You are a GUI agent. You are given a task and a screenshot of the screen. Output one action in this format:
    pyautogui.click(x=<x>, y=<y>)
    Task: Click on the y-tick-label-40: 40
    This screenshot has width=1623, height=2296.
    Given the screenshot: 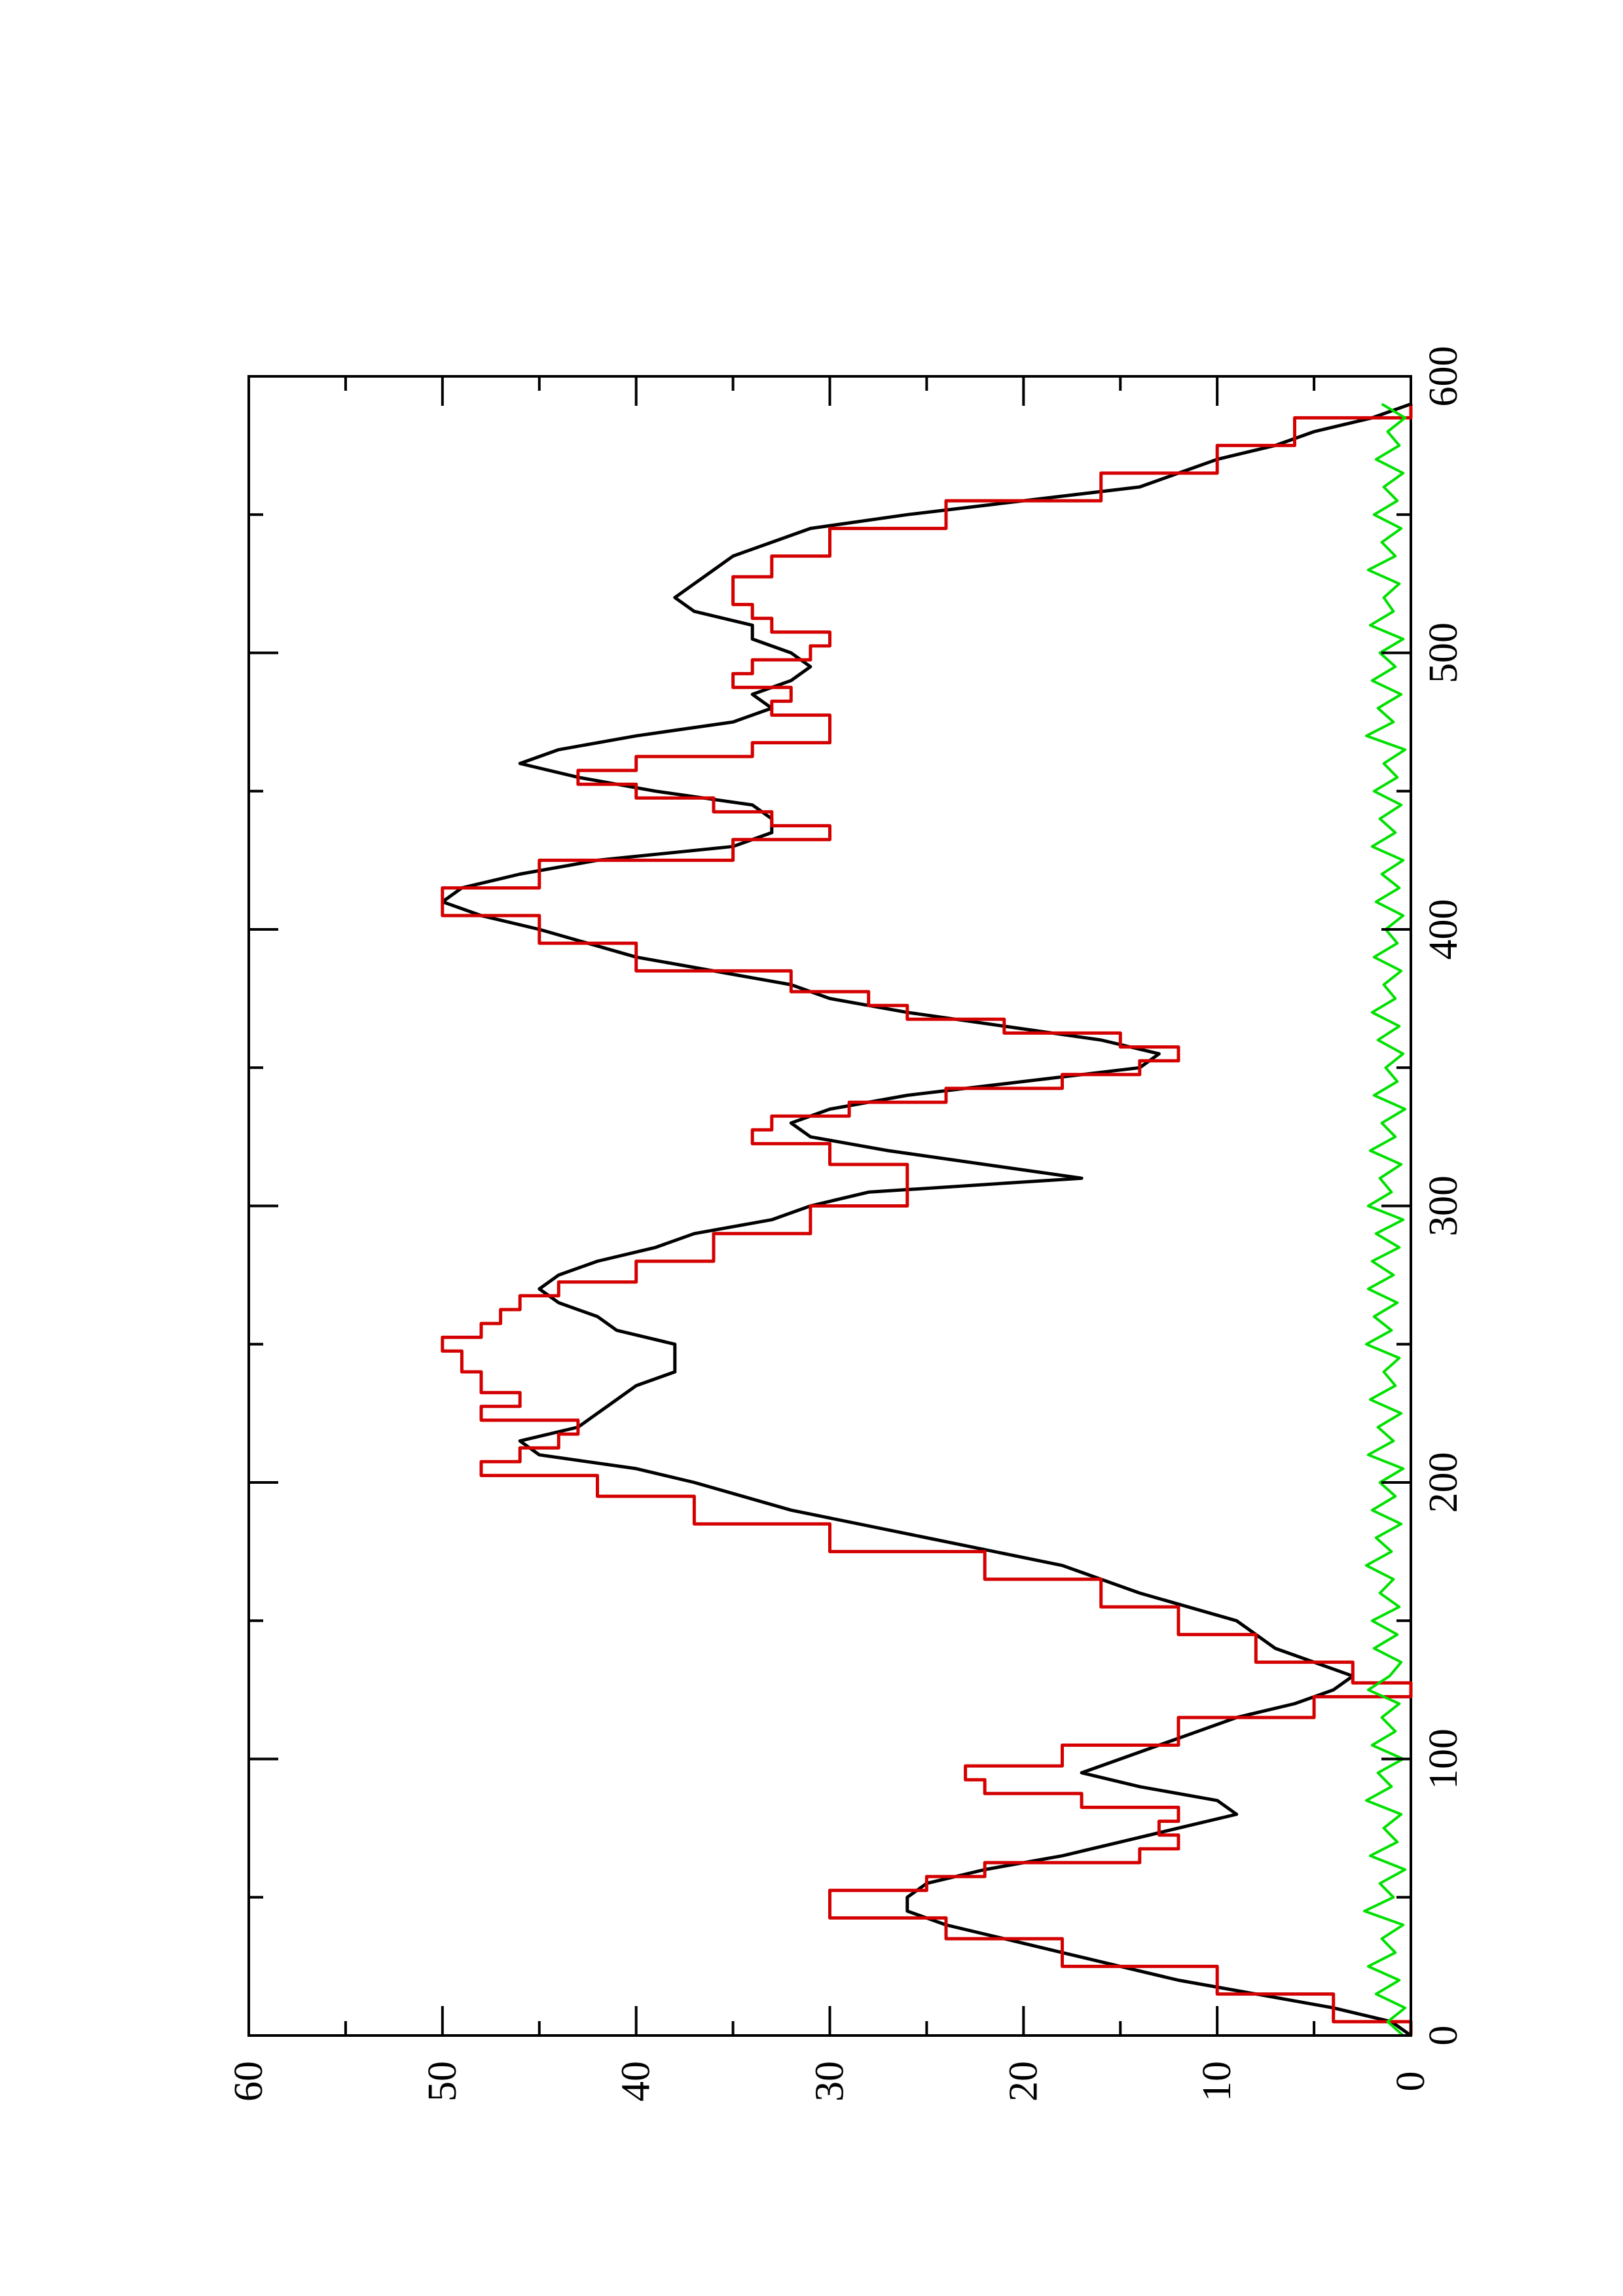 What is the action you would take?
    pyautogui.click(x=636, y=2081)
    